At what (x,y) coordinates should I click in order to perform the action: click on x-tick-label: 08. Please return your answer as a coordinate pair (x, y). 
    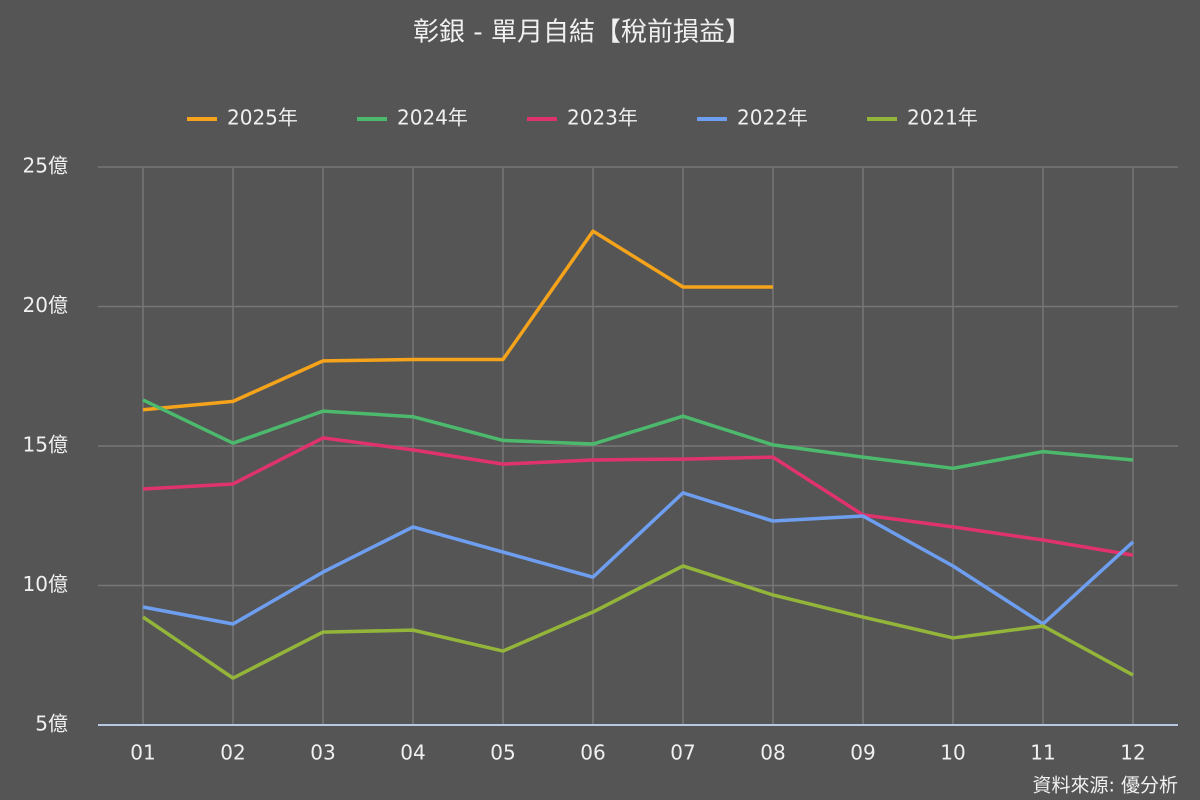
    Looking at the image, I should click on (772, 753).